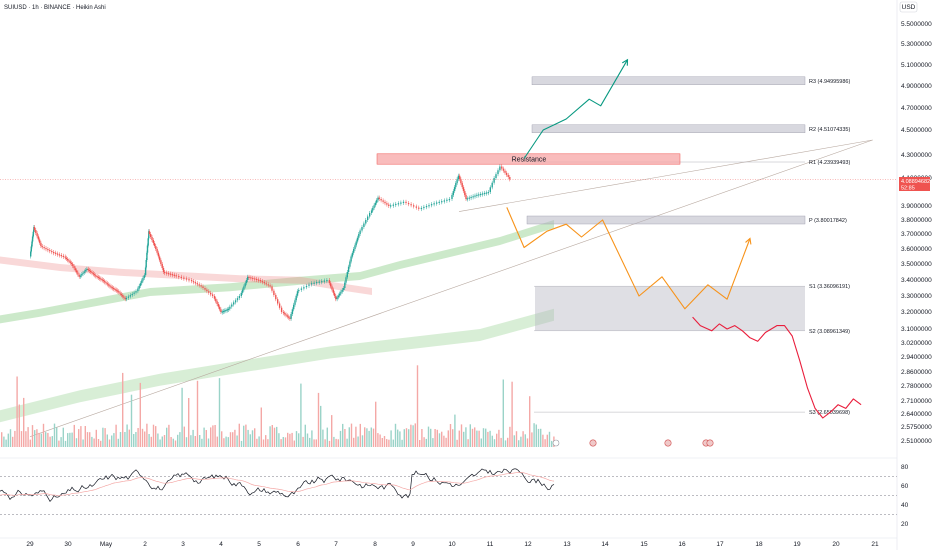 Image resolution: width=932 pixels, height=550 pixels. What do you see at coordinates (448, 542) in the screenshot?
I see `time-axis: 29 30 May 2 3 4 5 6 7 8 9 10 11 12 13 14 15 16 17 18 19 20 21` at bounding box center [448, 542].